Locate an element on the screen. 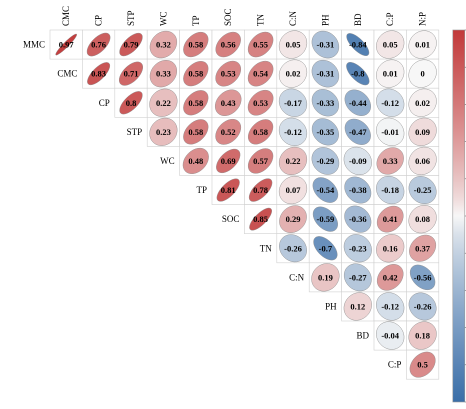 The image size is (466, 409). matrix-cell: 0.23 is located at coordinates (163, 132).